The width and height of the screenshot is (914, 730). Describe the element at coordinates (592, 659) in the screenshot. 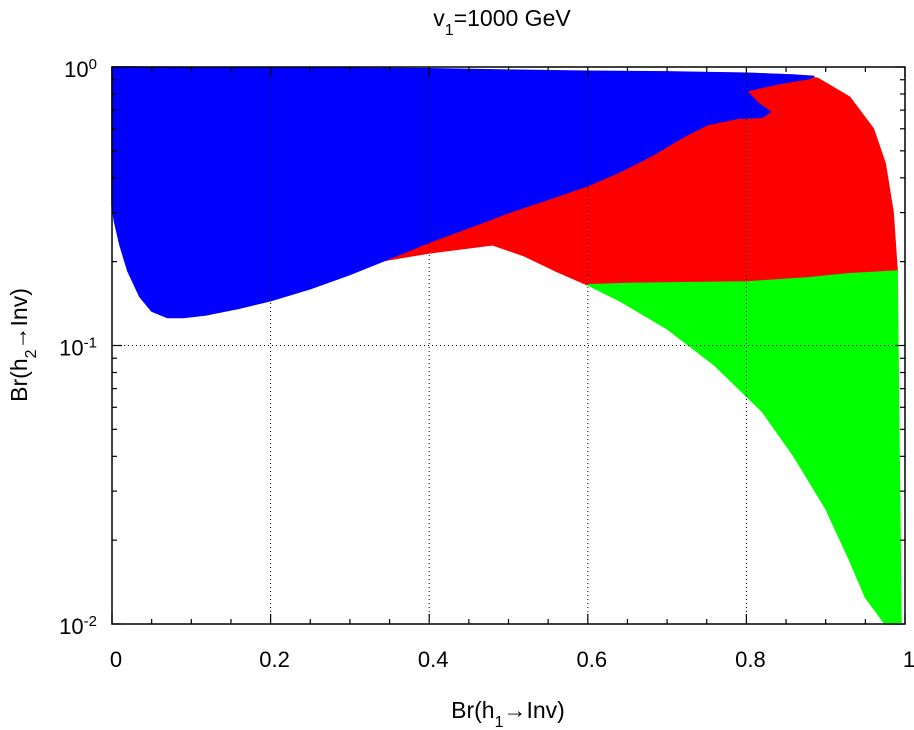

I see `x-tick-label: 0.6` at that location.